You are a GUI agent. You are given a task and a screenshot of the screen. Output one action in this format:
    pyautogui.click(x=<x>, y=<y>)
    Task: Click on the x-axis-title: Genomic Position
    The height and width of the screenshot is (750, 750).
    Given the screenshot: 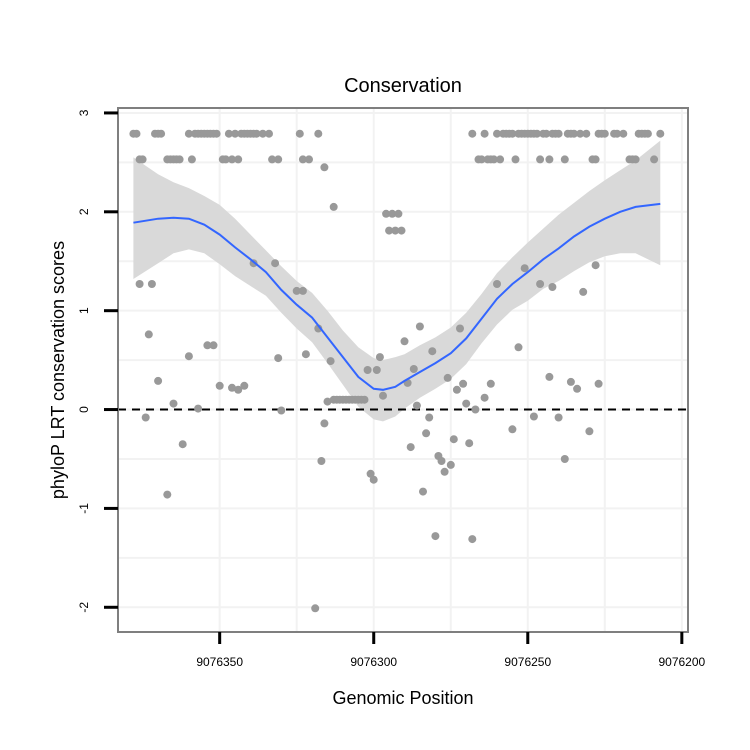 What is the action you would take?
    pyautogui.click(x=402, y=698)
    